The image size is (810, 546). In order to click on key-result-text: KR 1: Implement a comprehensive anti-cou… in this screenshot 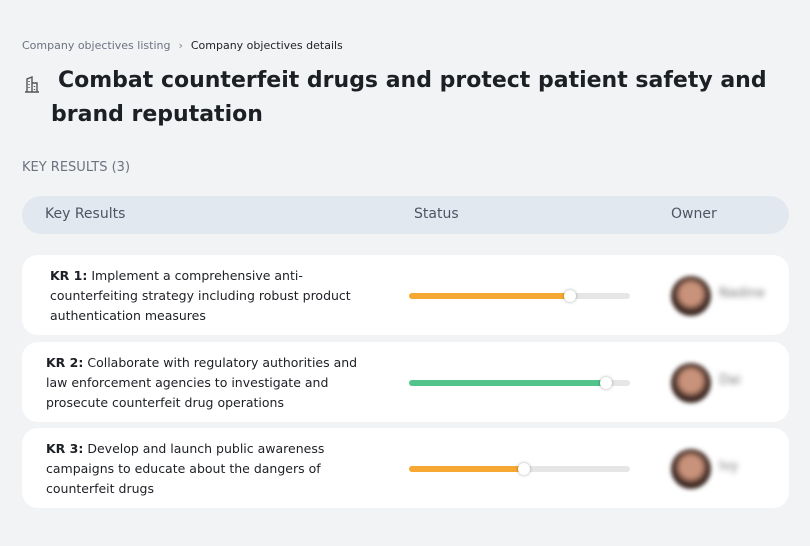, I will do `click(210, 296)`.